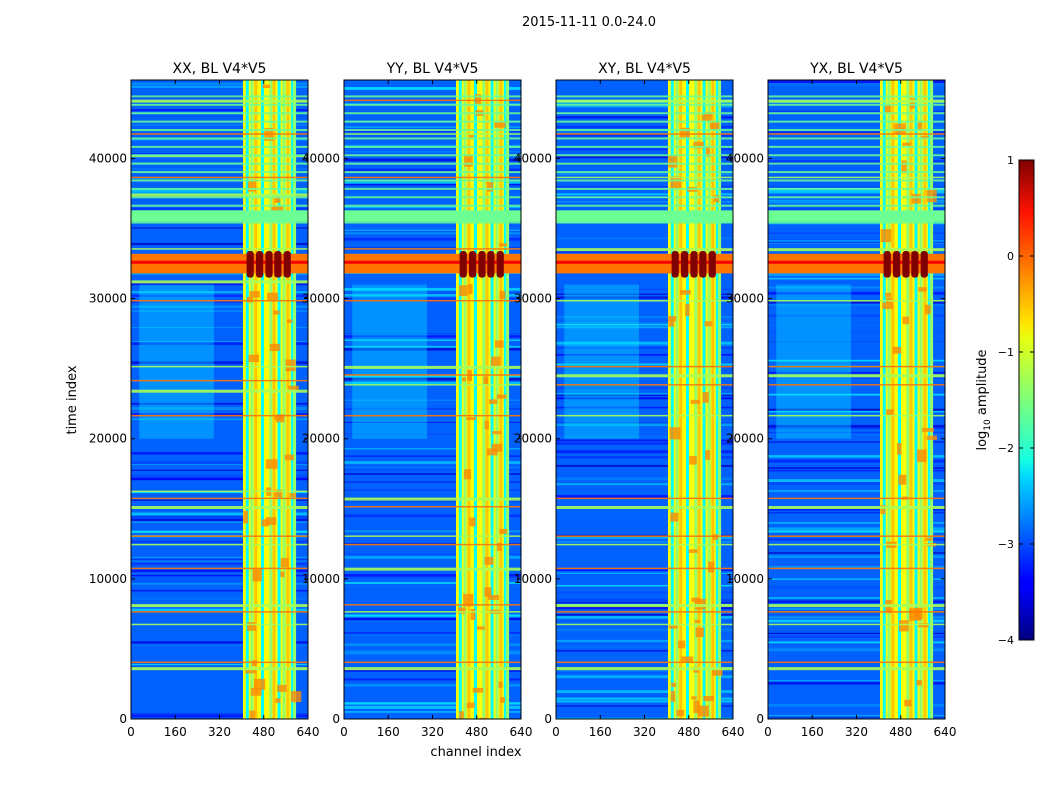 This screenshot has width=1050, height=800. What do you see at coordinates (321, 439) in the screenshot?
I see `y-tick-label: 20000` at bounding box center [321, 439].